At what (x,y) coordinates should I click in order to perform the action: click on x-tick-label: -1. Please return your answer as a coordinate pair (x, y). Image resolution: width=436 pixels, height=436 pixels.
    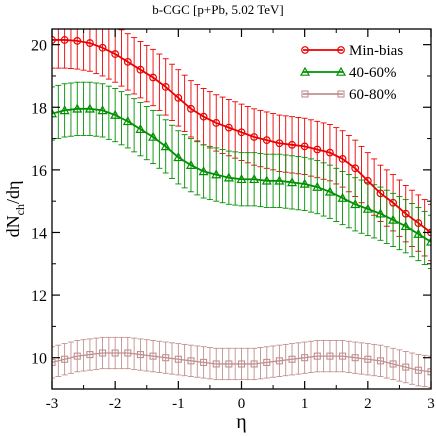
    Looking at the image, I should click on (178, 404).